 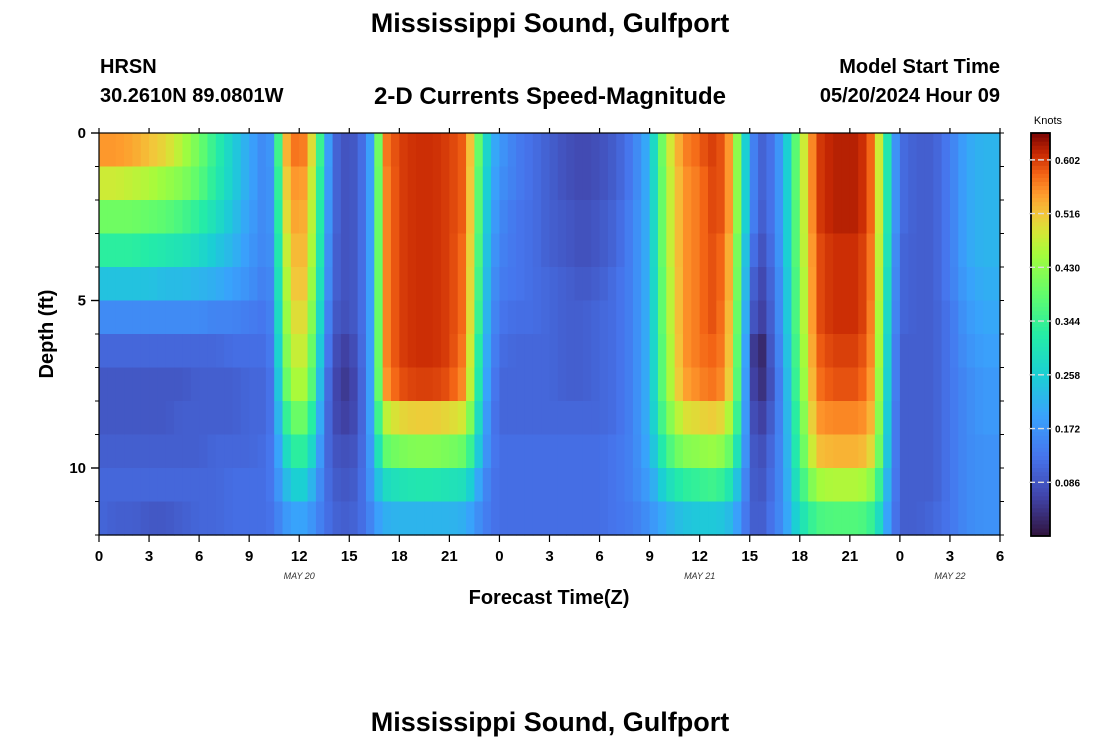 I want to click on repeat-title: Mississippi Sound, Gulfport, so click(x=550, y=722).